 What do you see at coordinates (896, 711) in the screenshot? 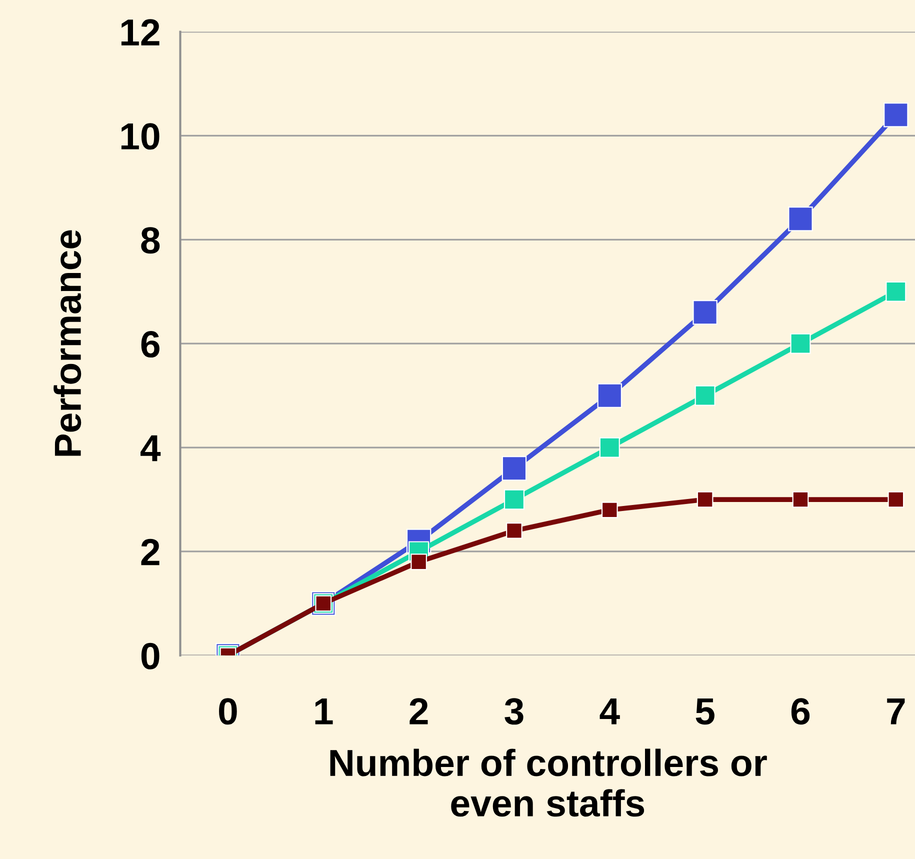
I see `x-tick-label: 7` at bounding box center [896, 711].